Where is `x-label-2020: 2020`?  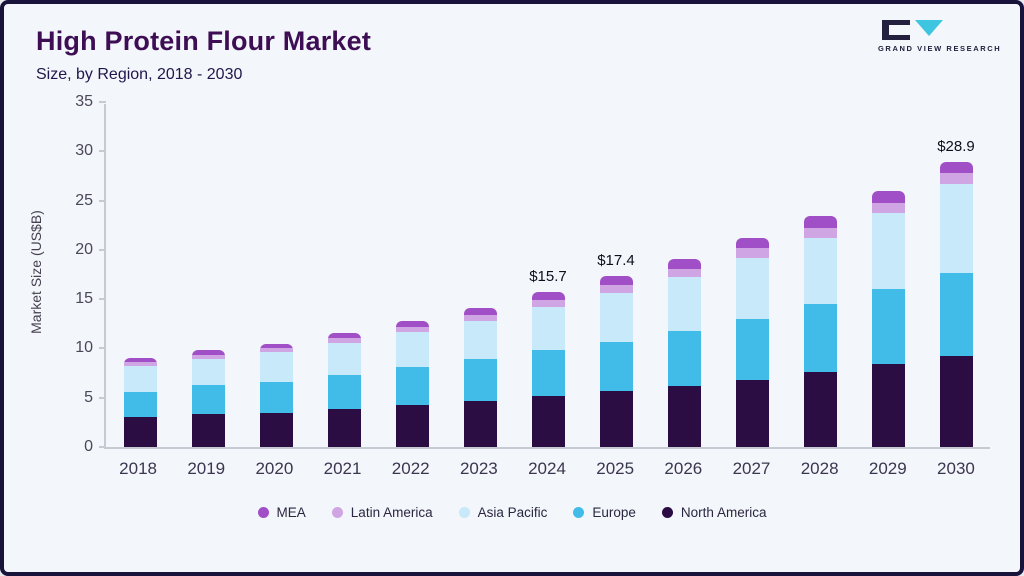 x-label-2020: 2020 is located at coordinates (274, 468).